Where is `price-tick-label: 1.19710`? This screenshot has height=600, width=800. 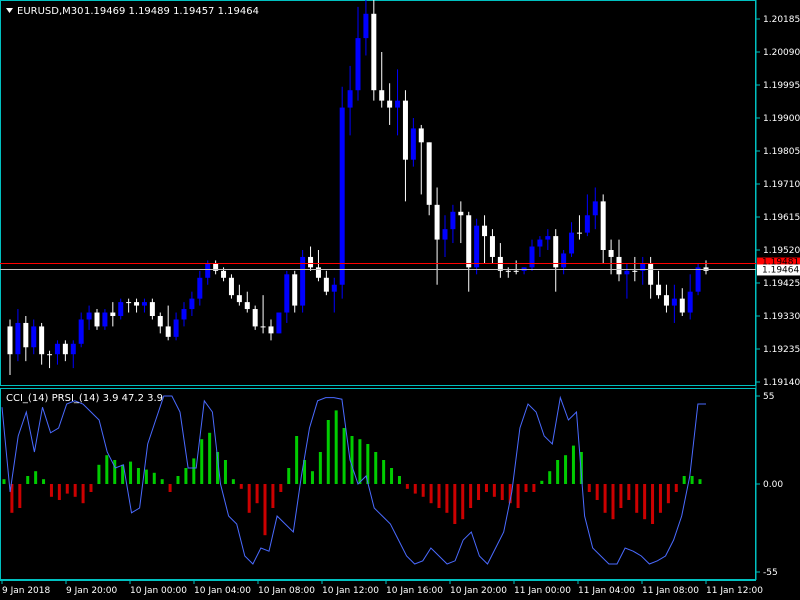 price-tick-label: 1.19710 is located at coordinates (781, 185).